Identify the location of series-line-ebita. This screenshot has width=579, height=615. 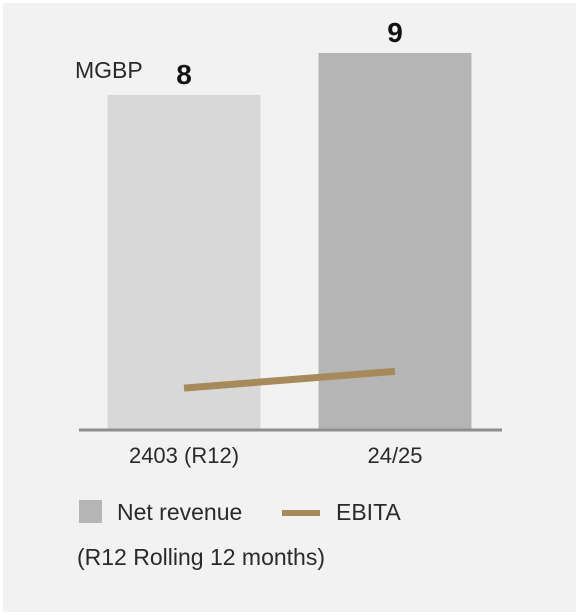
(289, 379).